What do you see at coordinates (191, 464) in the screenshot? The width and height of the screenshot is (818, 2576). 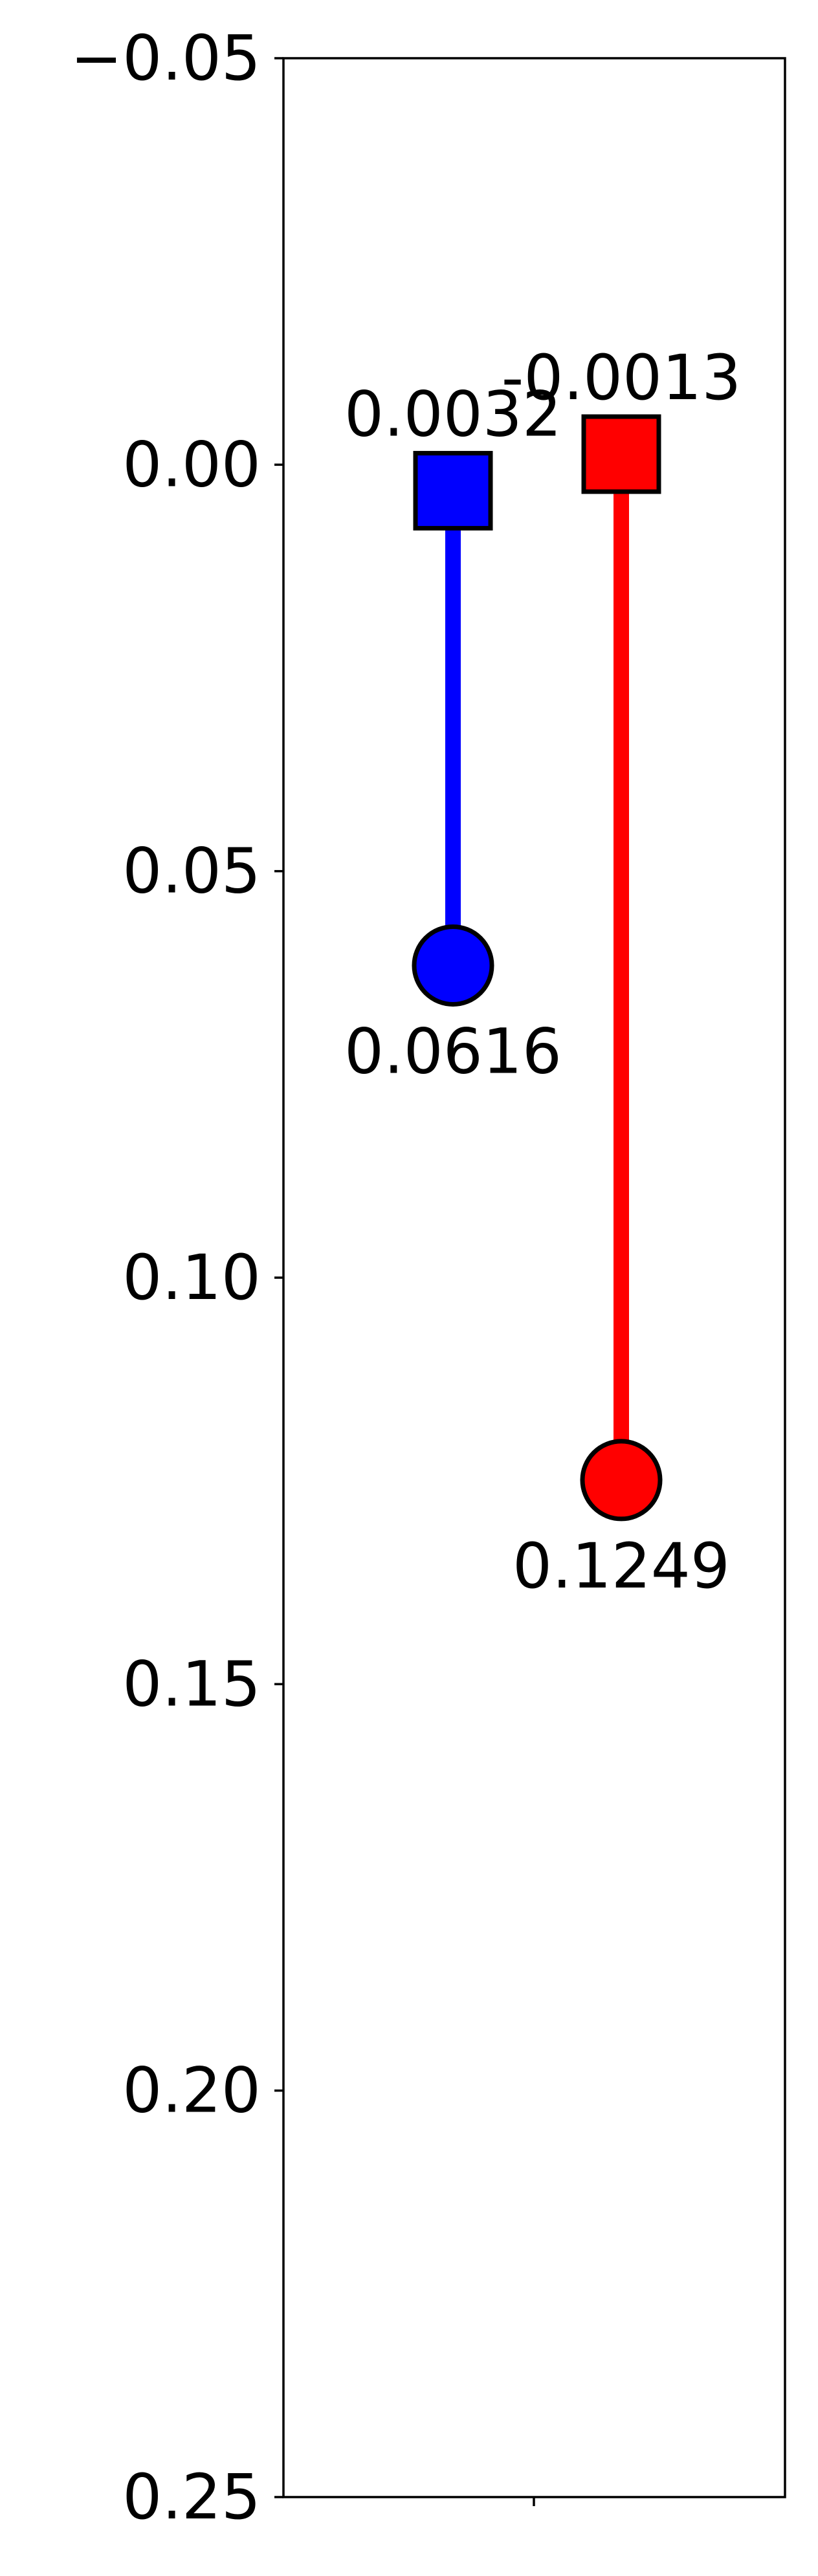 I see `y-tick-label: 0.00` at bounding box center [191, 464].